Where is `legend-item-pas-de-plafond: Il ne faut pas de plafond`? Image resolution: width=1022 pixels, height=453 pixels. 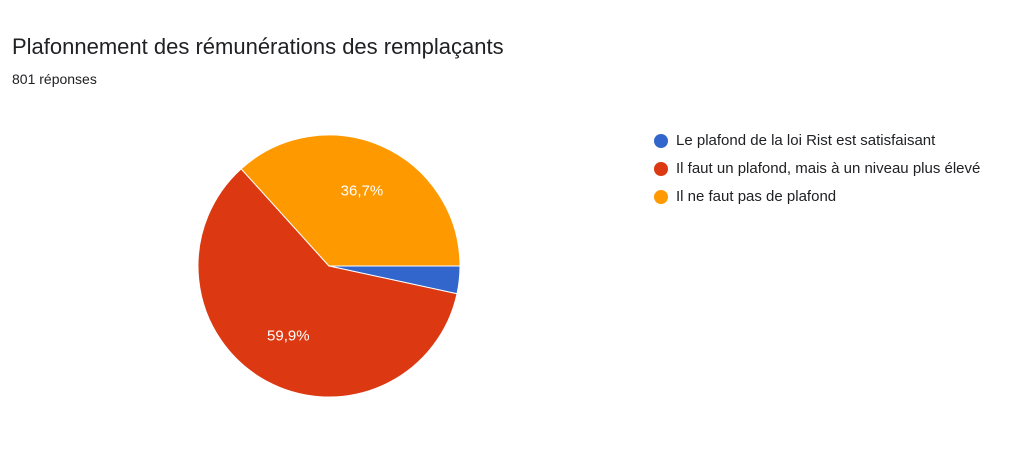
legend-item-pas-de-plafond: Il ne faut pas de plafond is located at coordinates (829, 197).